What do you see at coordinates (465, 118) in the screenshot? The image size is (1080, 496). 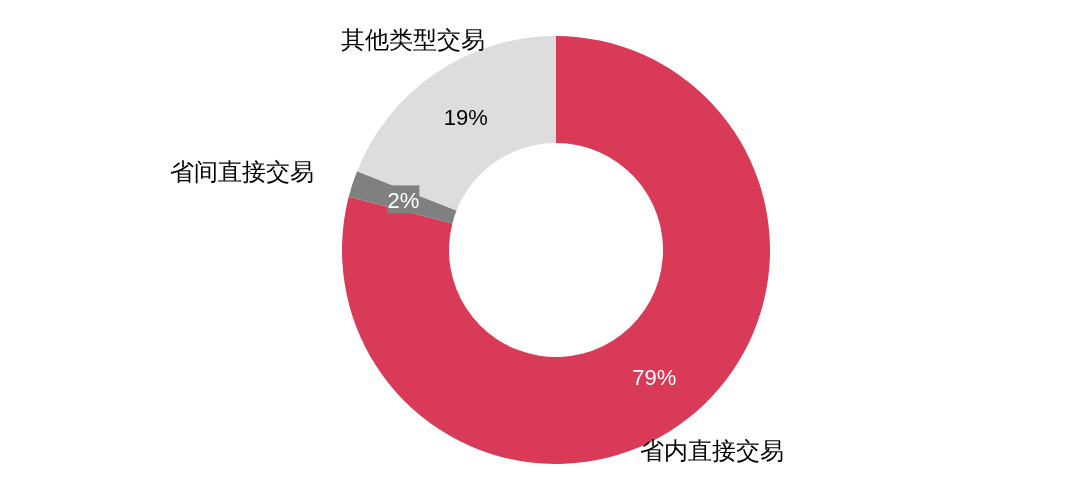 I see `data-label: 19%` at bounding box center [465, 118].